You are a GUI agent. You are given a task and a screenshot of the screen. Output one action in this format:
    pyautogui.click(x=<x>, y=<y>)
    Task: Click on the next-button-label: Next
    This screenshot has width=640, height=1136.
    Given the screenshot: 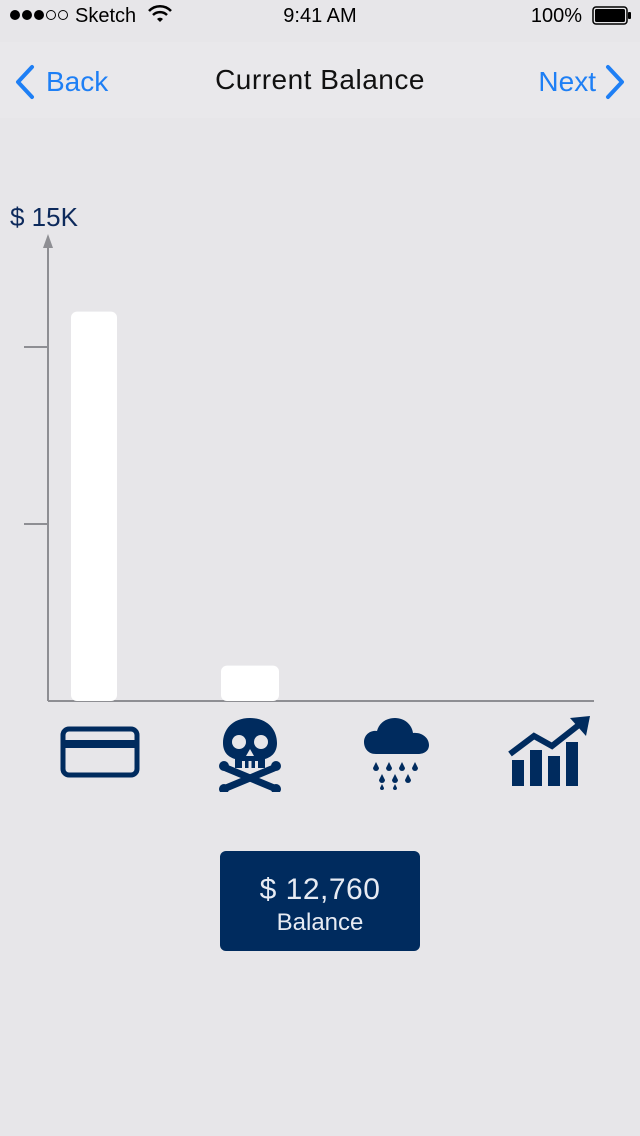 What is the action you would take?
    pyautogui.click(x=567, y=81)
    